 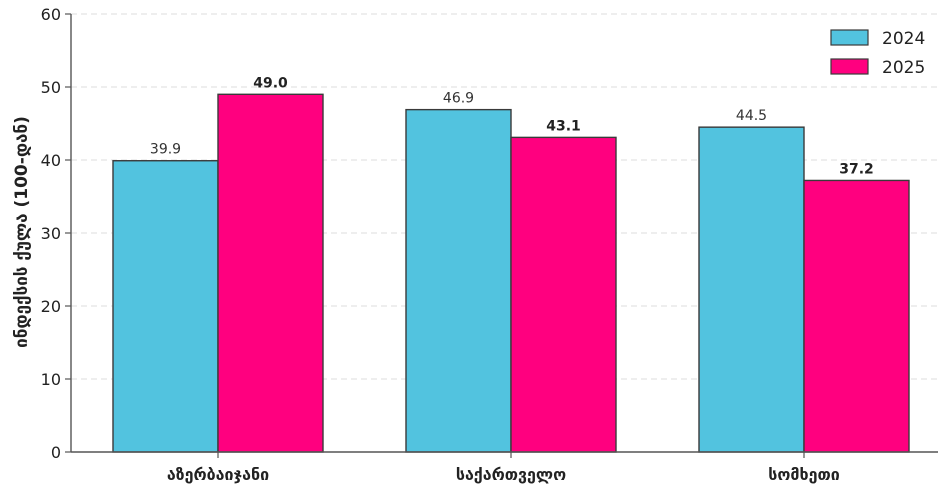 What do you see at coordinates (56, 452) in the screenshot?
I see `y-tick-label: 0` at bounding box center [56, 452].